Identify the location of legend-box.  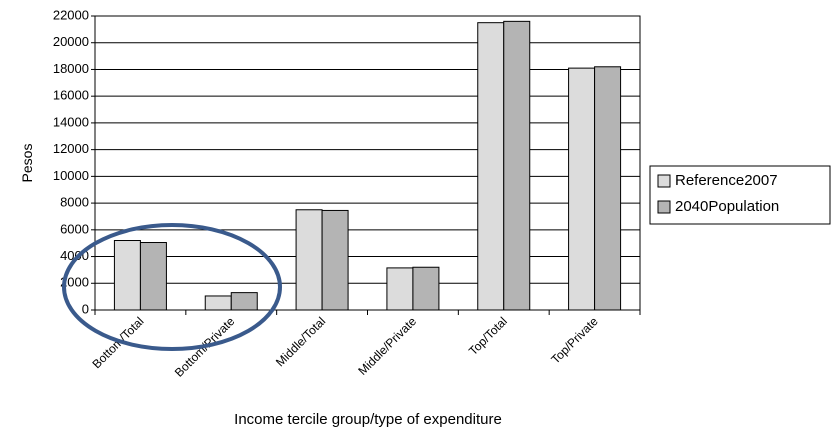
(740, 195).